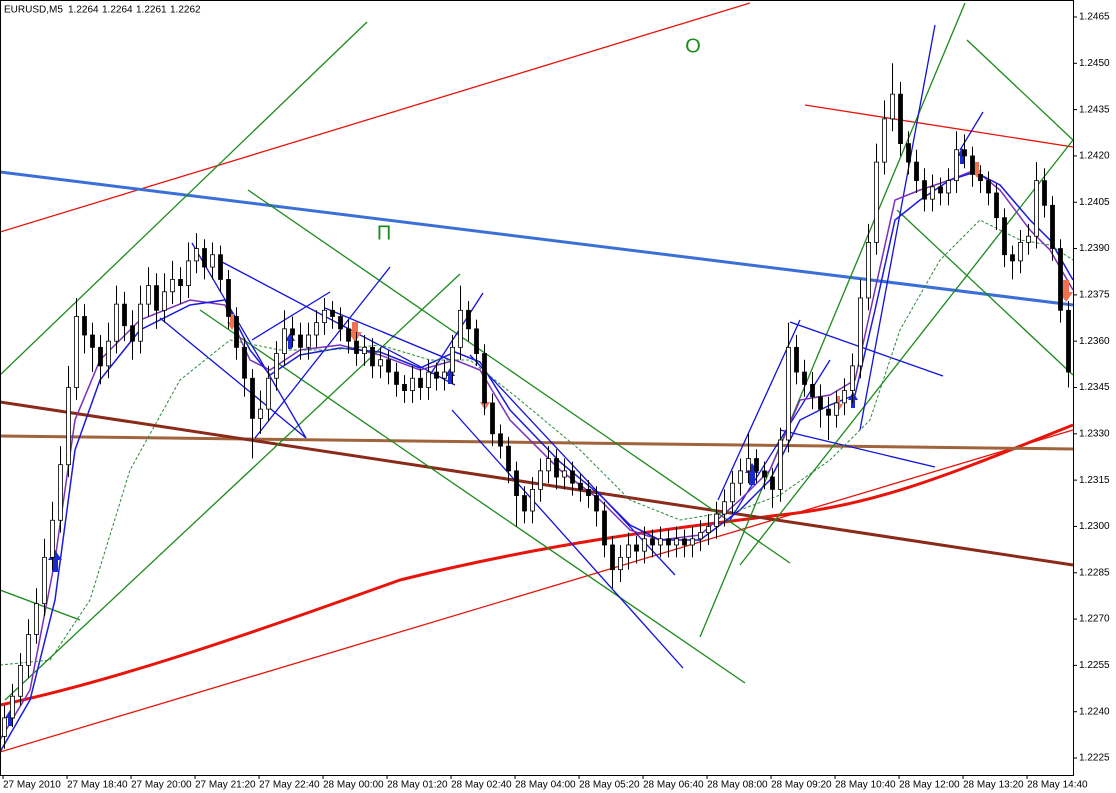 Image resolution: width=1116 pixels, height=793 pixels. I want to click on x-tick-label: 28 May 02:40, so click(481, 785).